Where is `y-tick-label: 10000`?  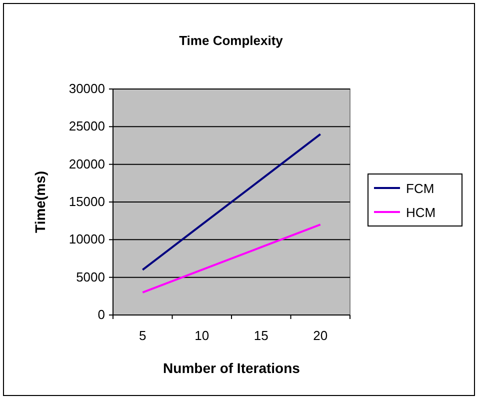 y-tick-label: 10000 is located at coordinates (86, 239).